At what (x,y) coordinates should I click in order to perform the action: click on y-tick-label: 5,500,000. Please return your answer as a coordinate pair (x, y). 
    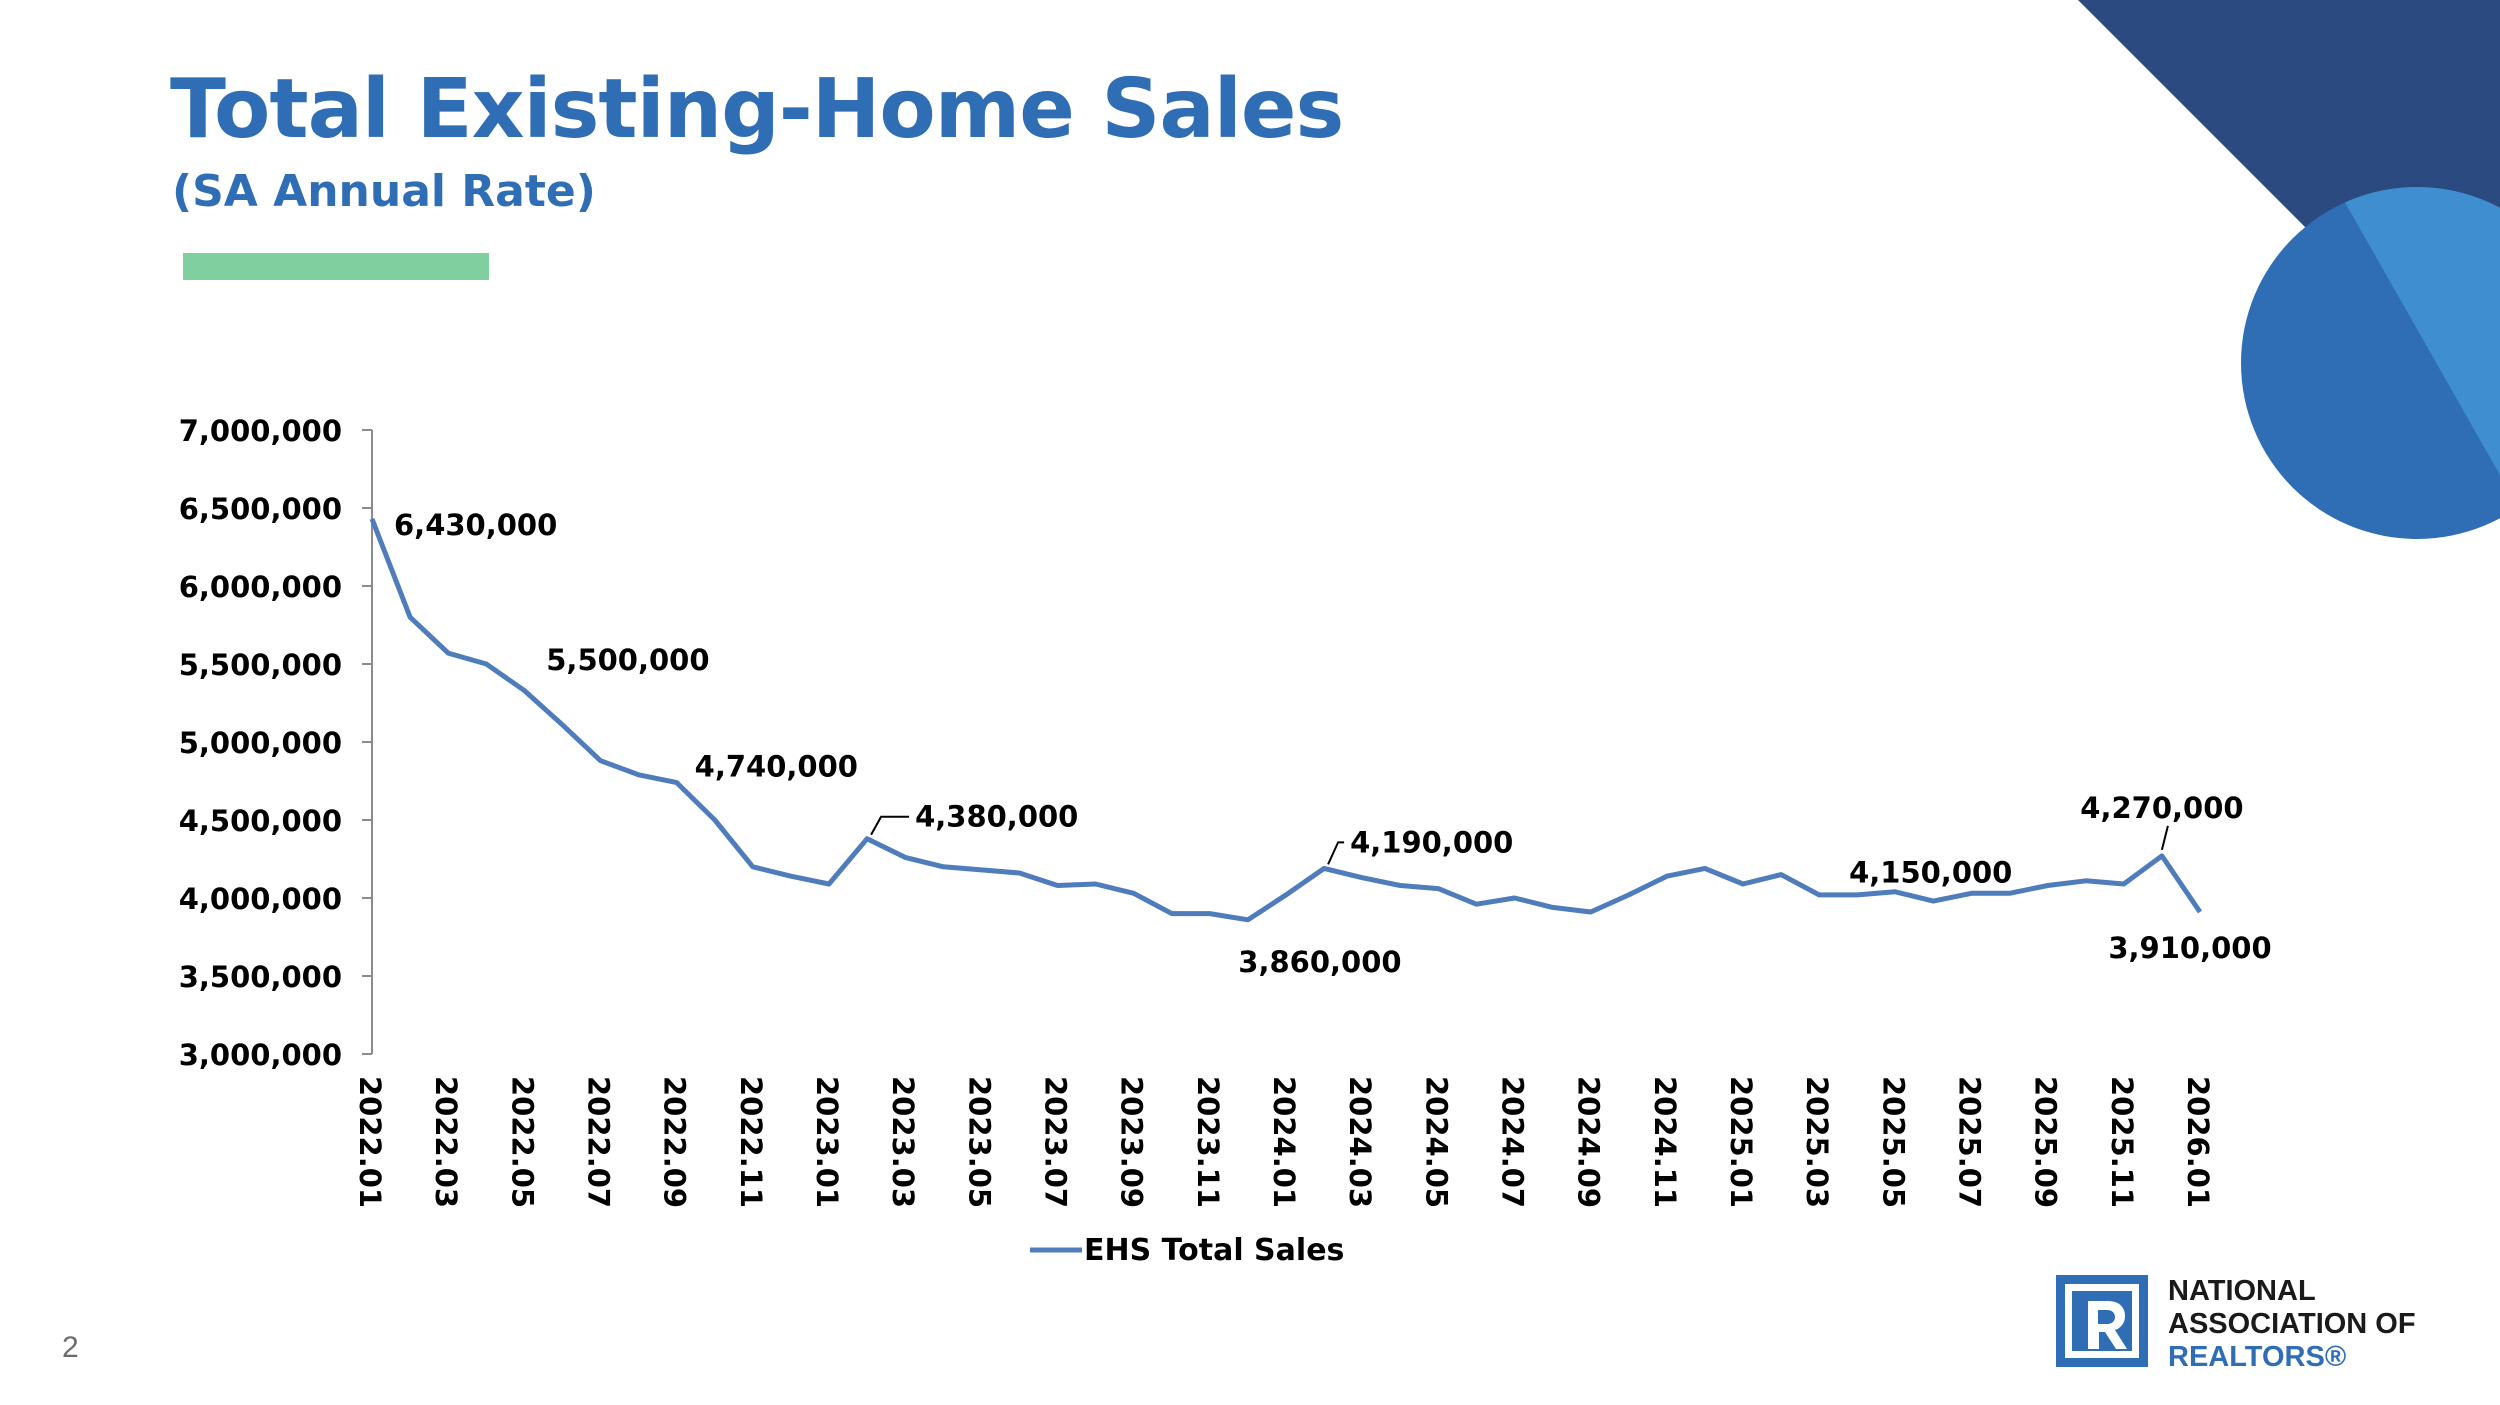
    Looking at the image, I should click on (260, 665).